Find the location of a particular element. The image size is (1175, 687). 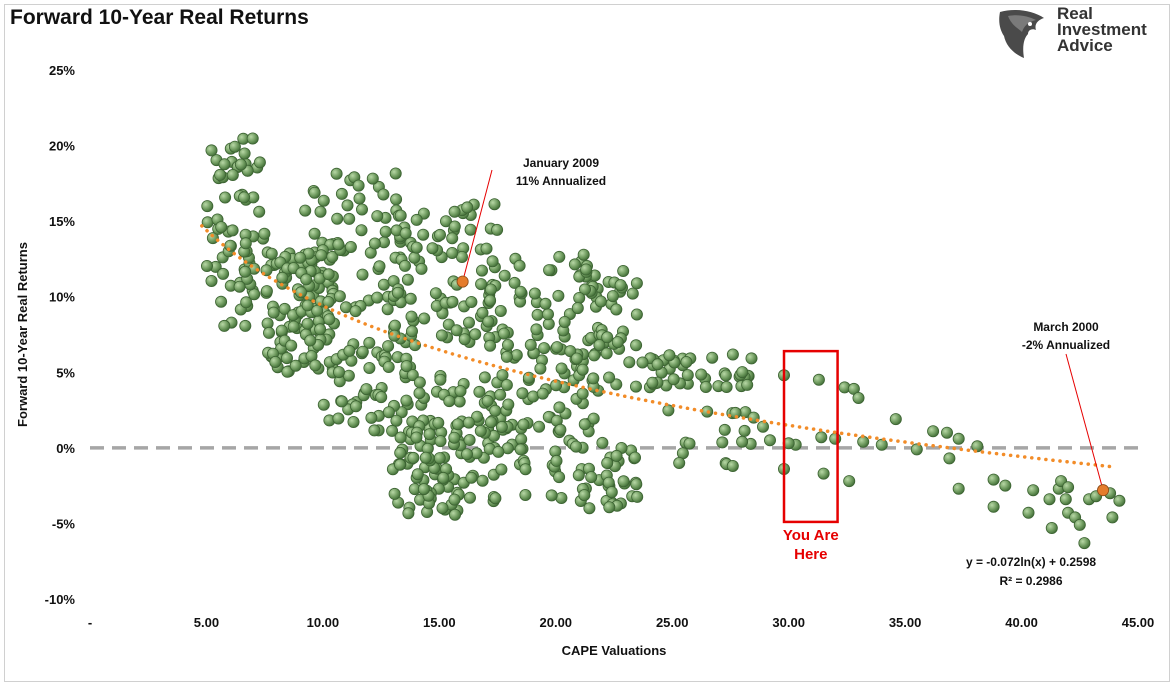

logo-line-1: Real is located at coordinates (1075, 13).